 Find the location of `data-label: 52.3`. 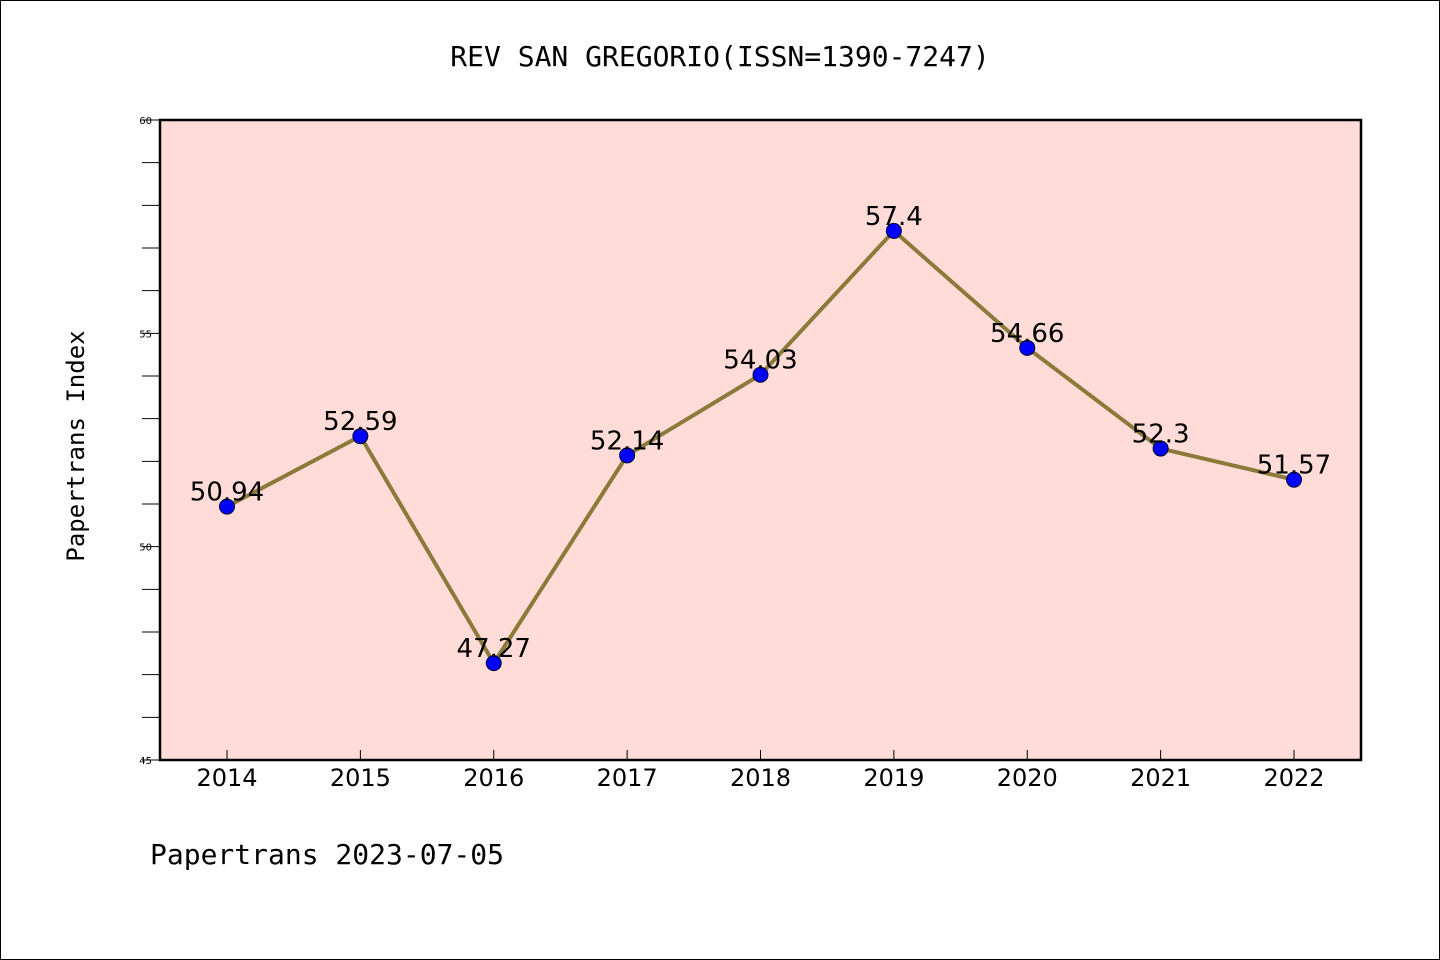

data-label: 52.3 is located at coordinates (1161, 435).